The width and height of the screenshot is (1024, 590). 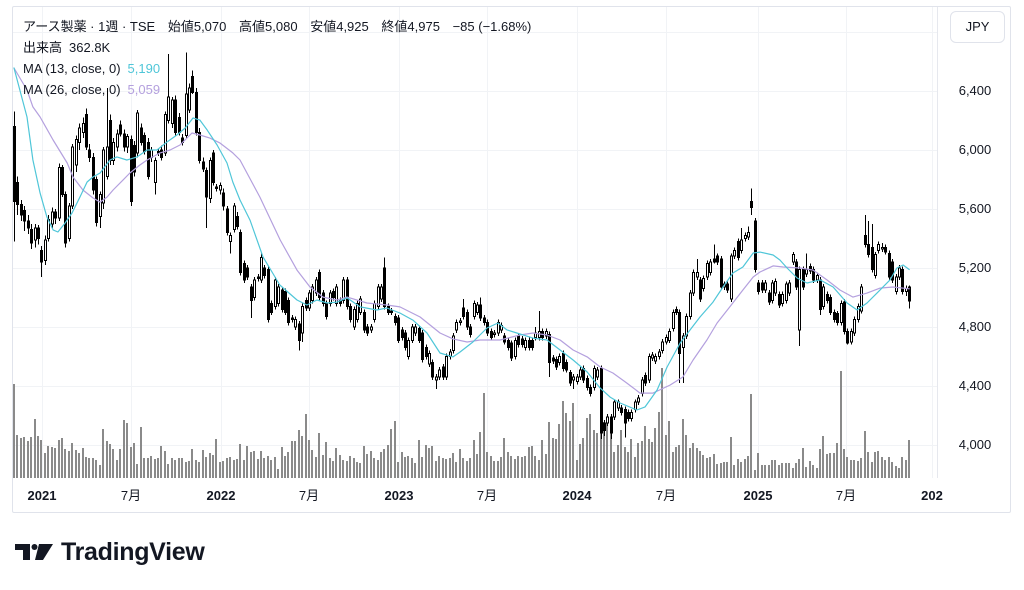 I want to click on tradingview-brand: TradingView, so click(x=110, y=552).